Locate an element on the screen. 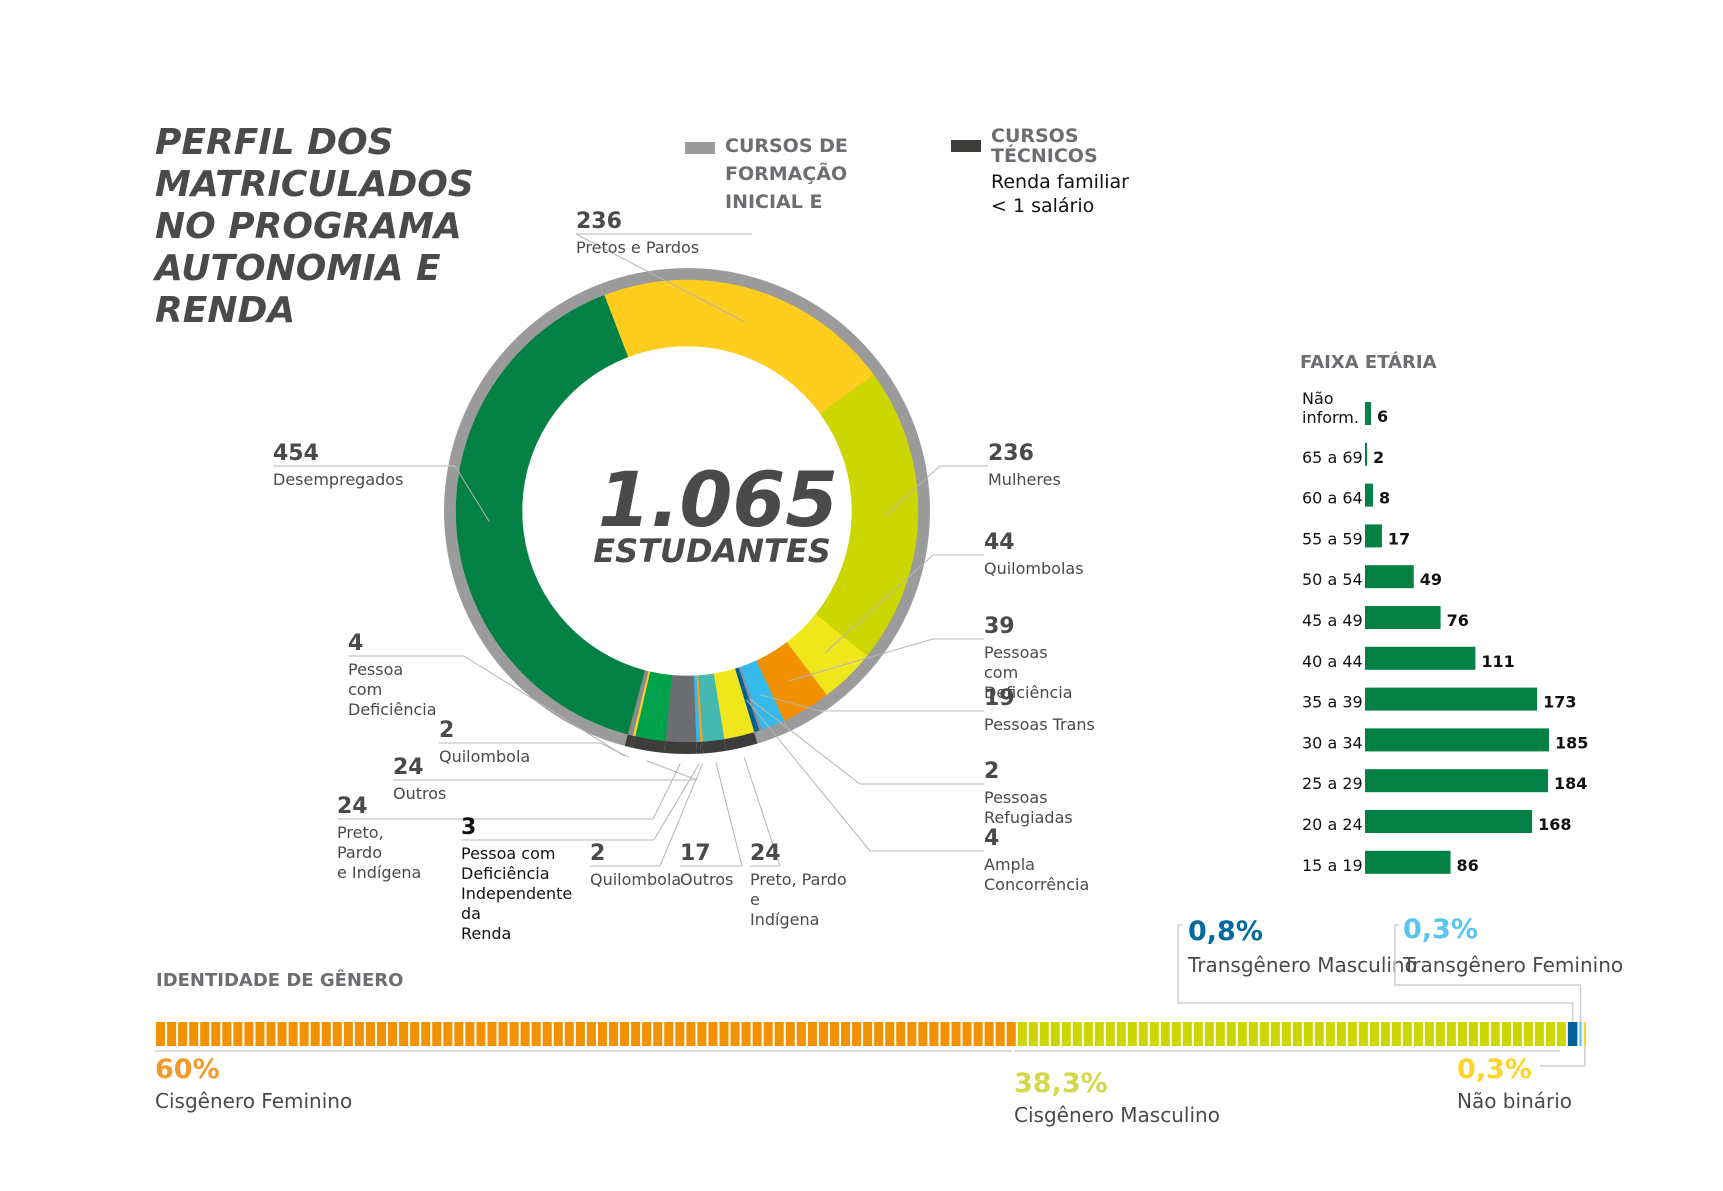  donut-label-value: 454 is located at coordinates (296, 453).